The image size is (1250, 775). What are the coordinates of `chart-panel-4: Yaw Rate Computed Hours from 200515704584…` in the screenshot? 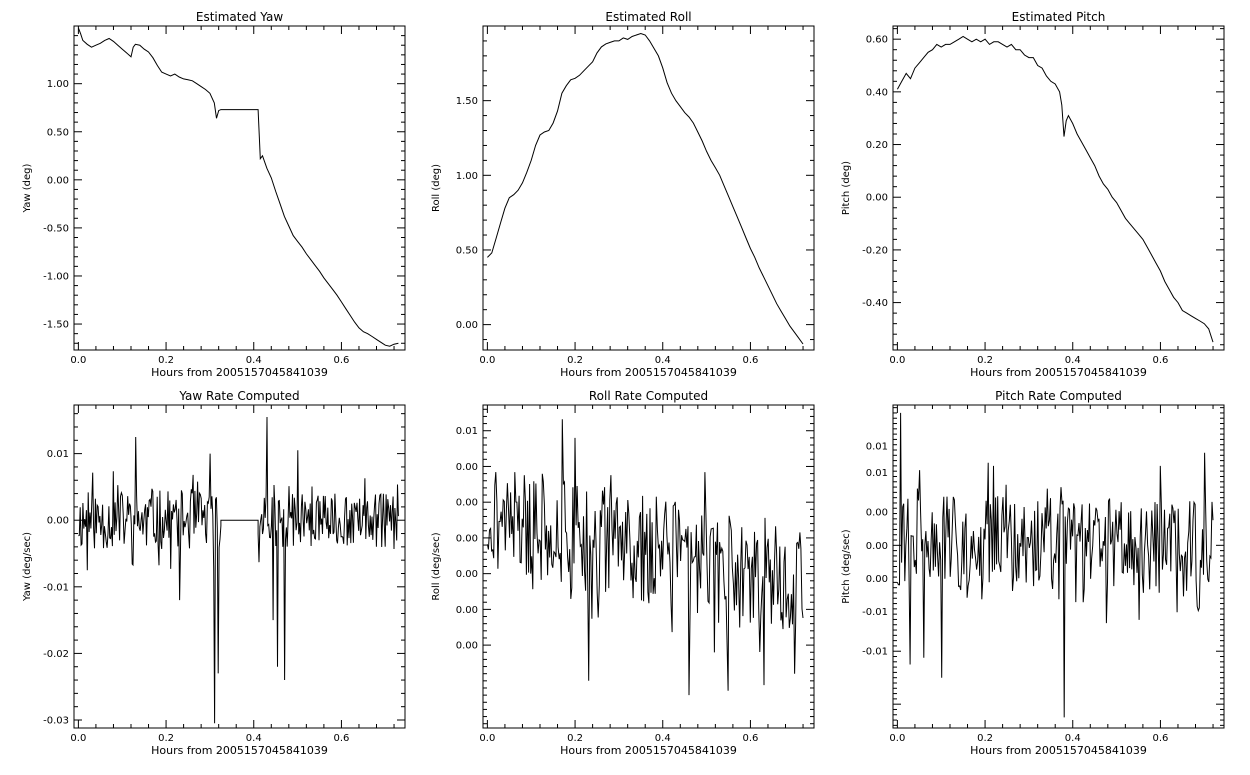 It's located at (214, 573).